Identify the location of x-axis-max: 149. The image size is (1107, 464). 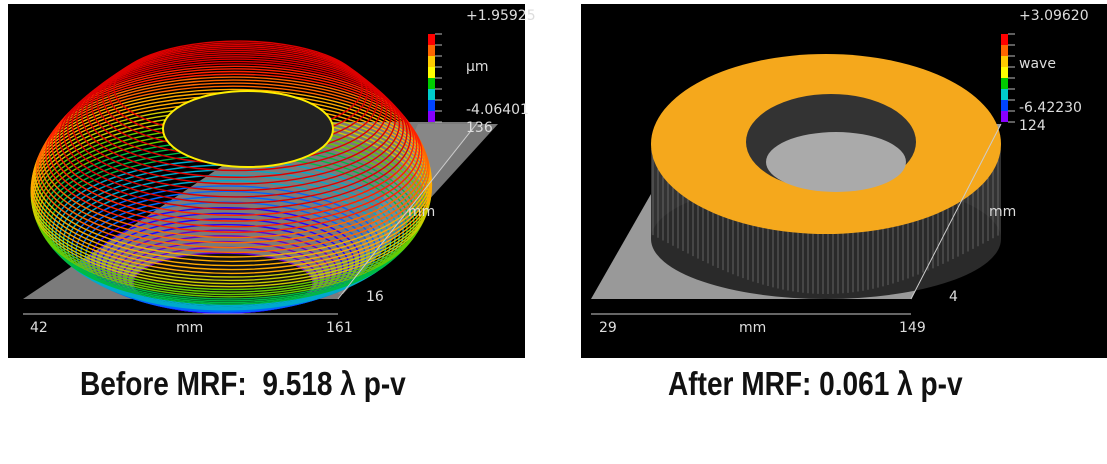
(912, 328).